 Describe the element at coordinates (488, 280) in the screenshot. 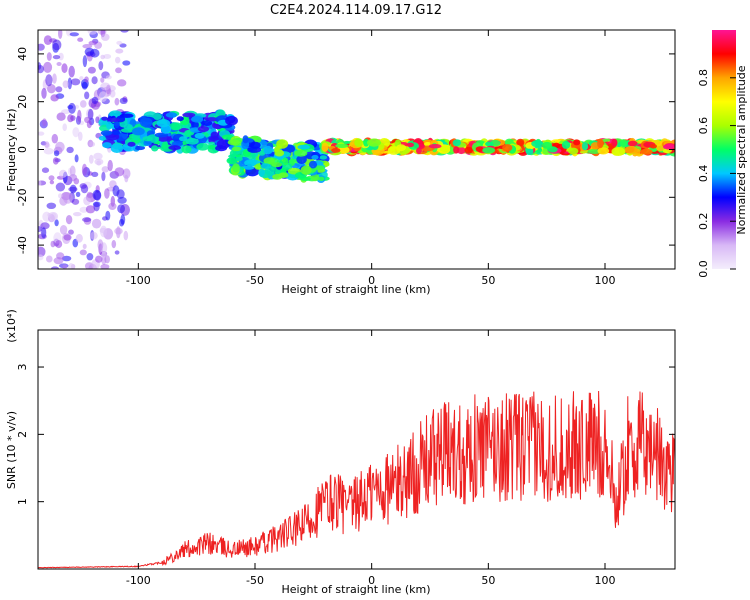

I see `x-tick-label: 50` at that location.